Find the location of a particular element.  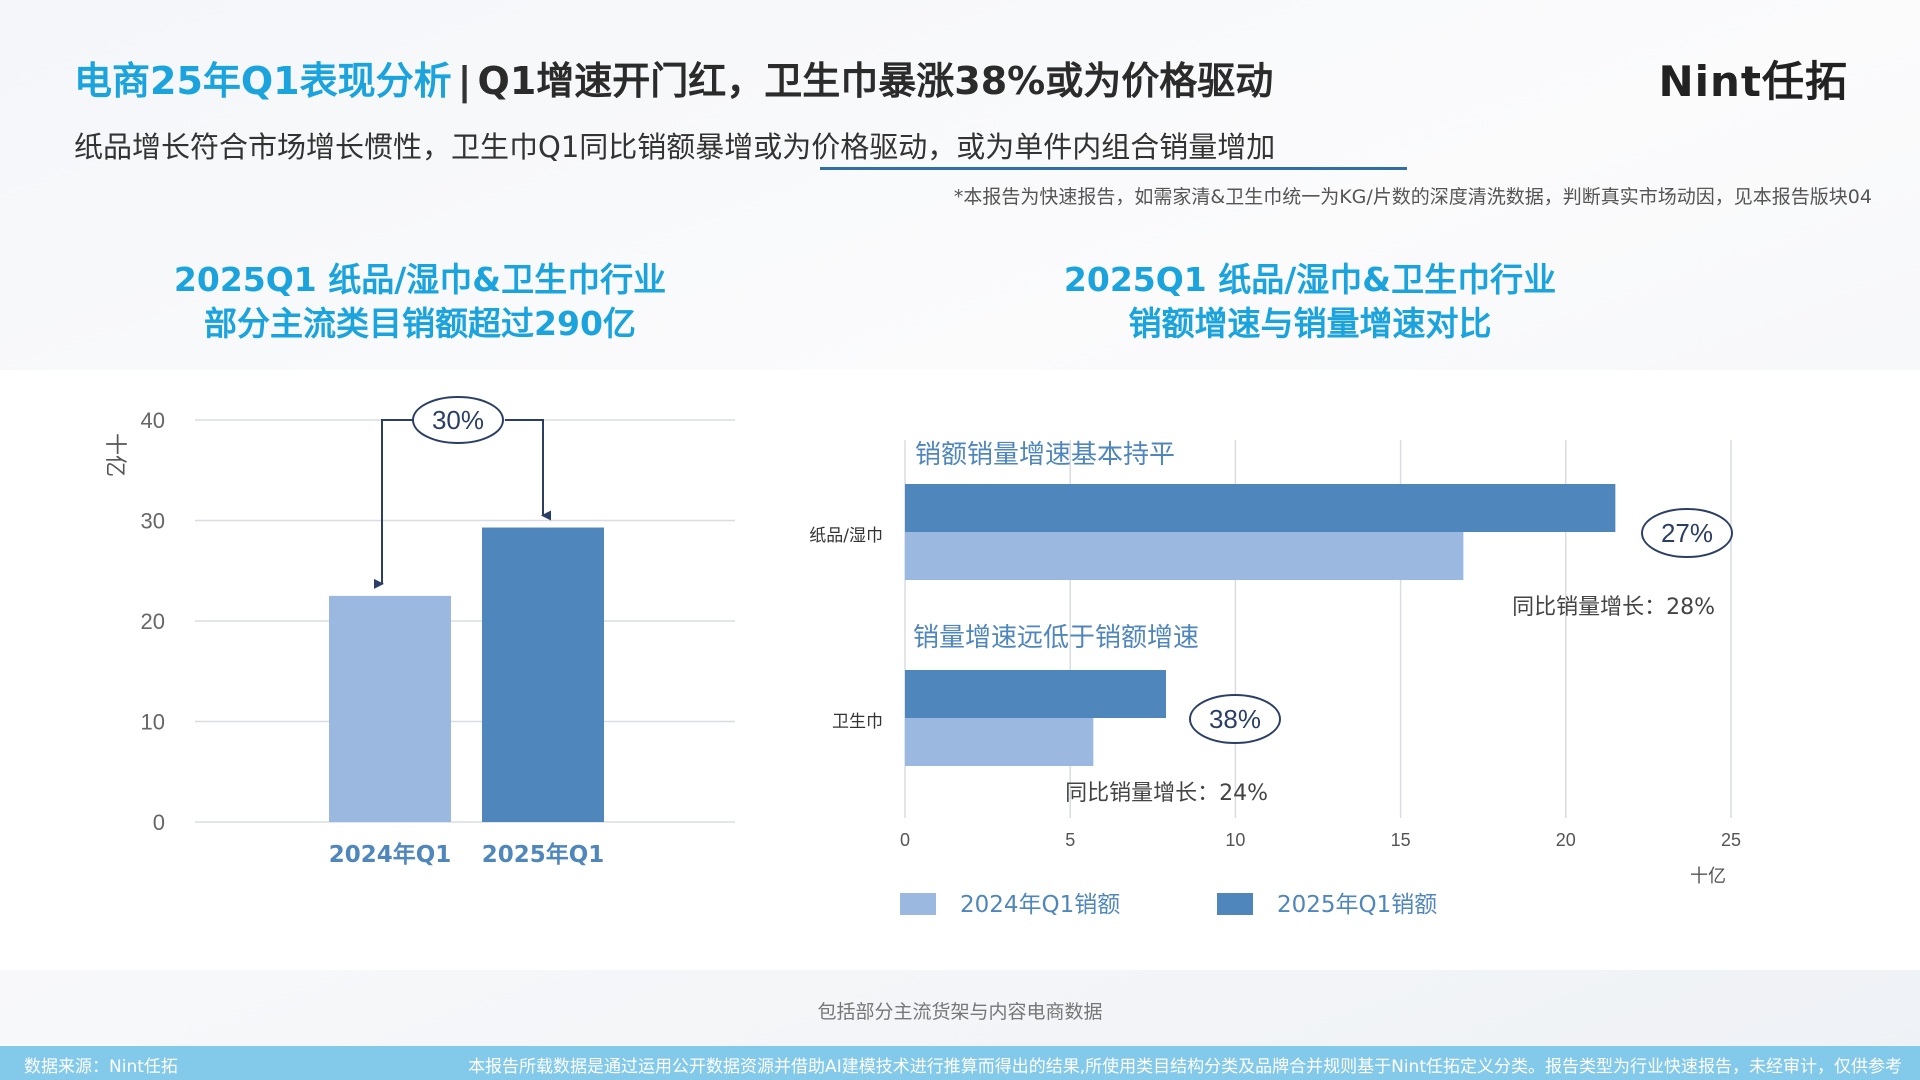

right-x-axis-label: 十亿 is located at coordinates (1708, 876).